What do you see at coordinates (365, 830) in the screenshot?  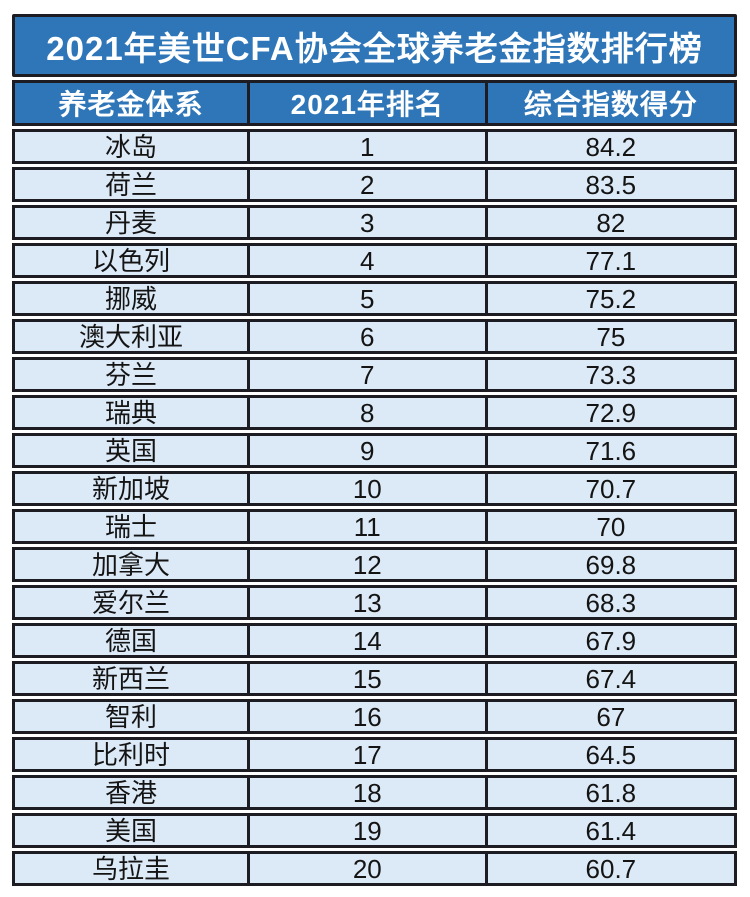 I see `cell-rank: 19` at bounding box center [365, 830].